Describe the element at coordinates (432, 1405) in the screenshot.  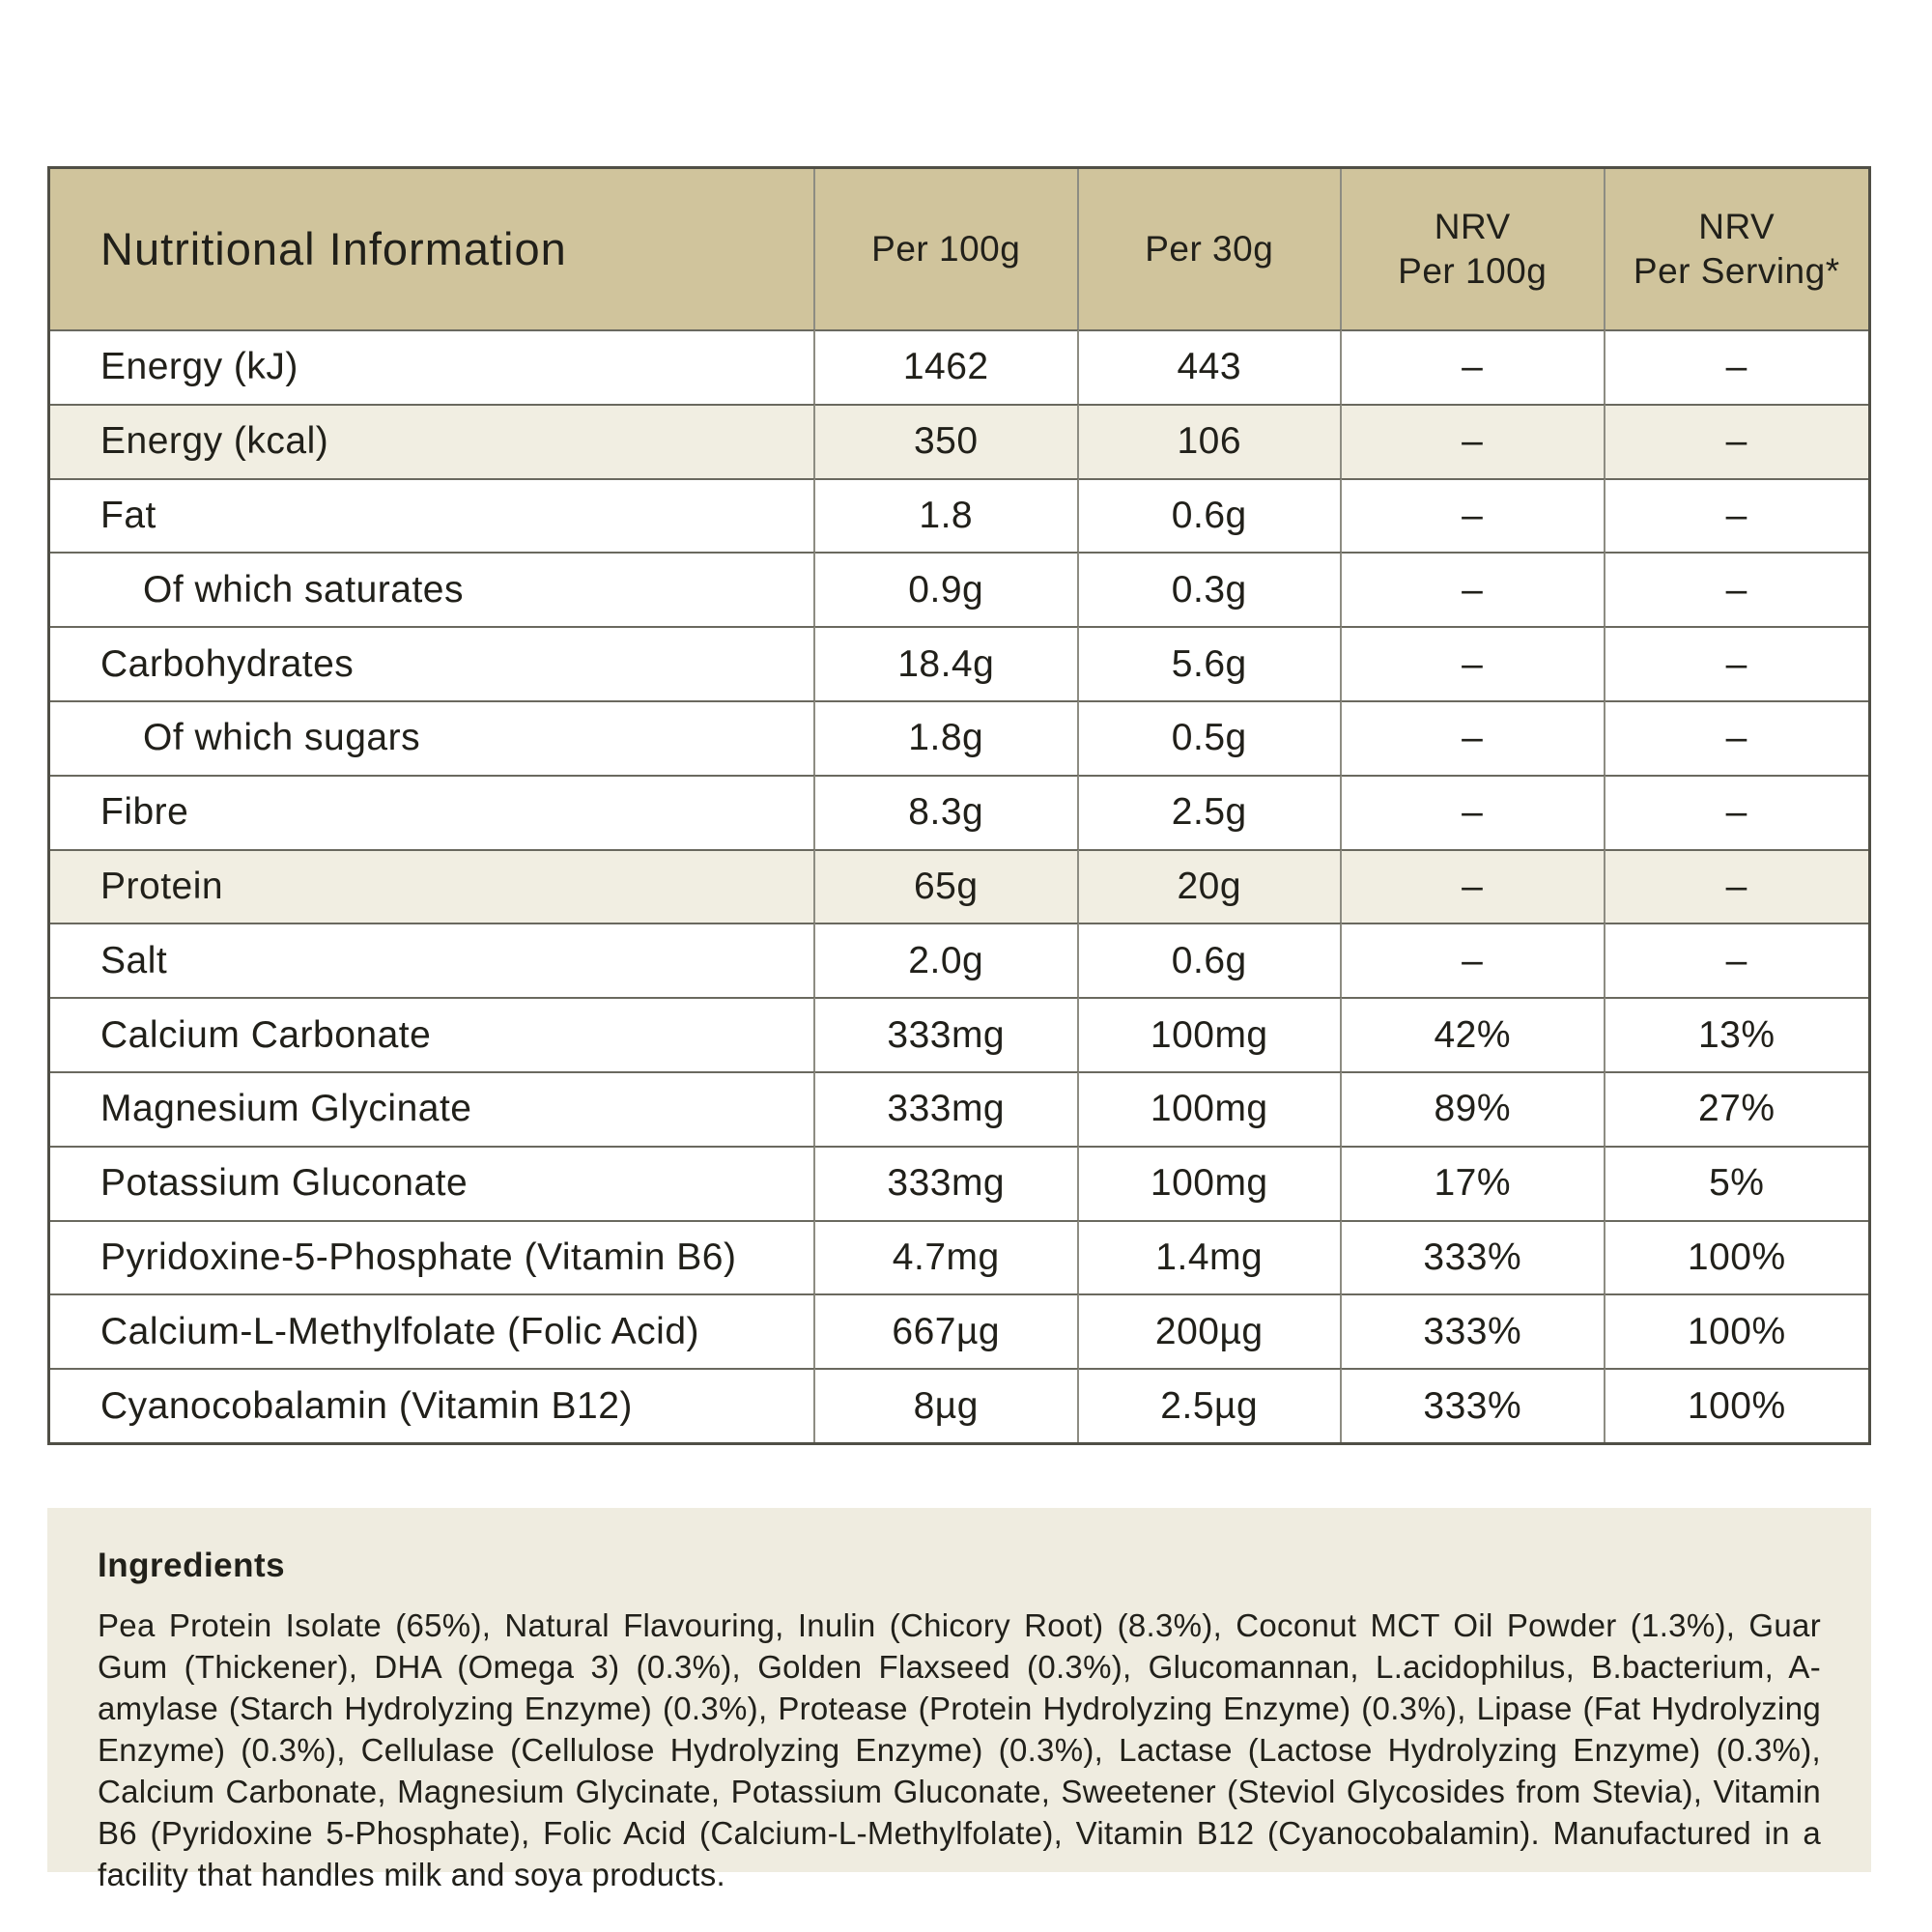
I see `row-label: Cyanocobalamin (Vitamin B12)` at that location.